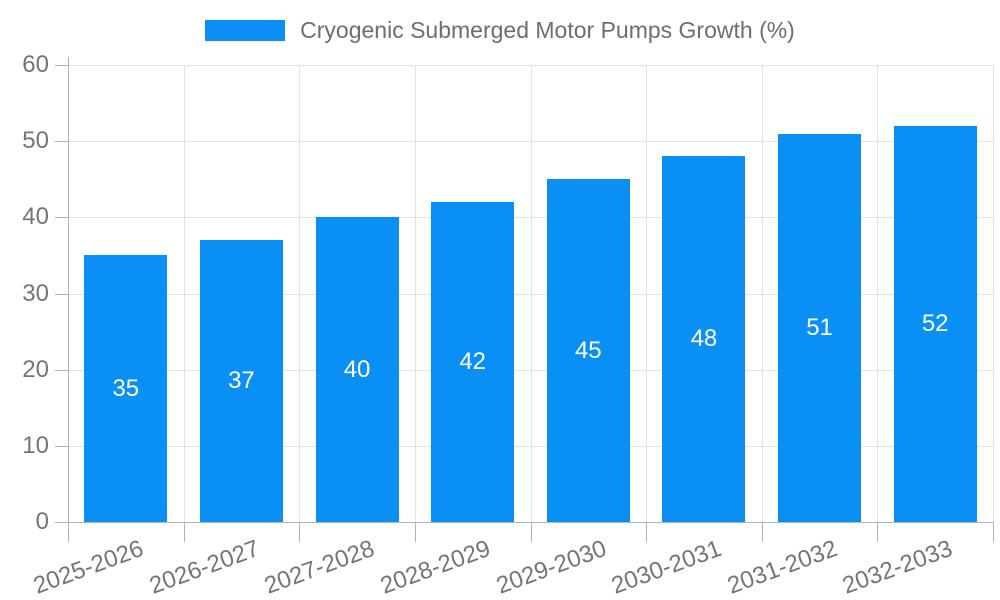  I want to click on bar-value-label: 51, so click(819, 327).